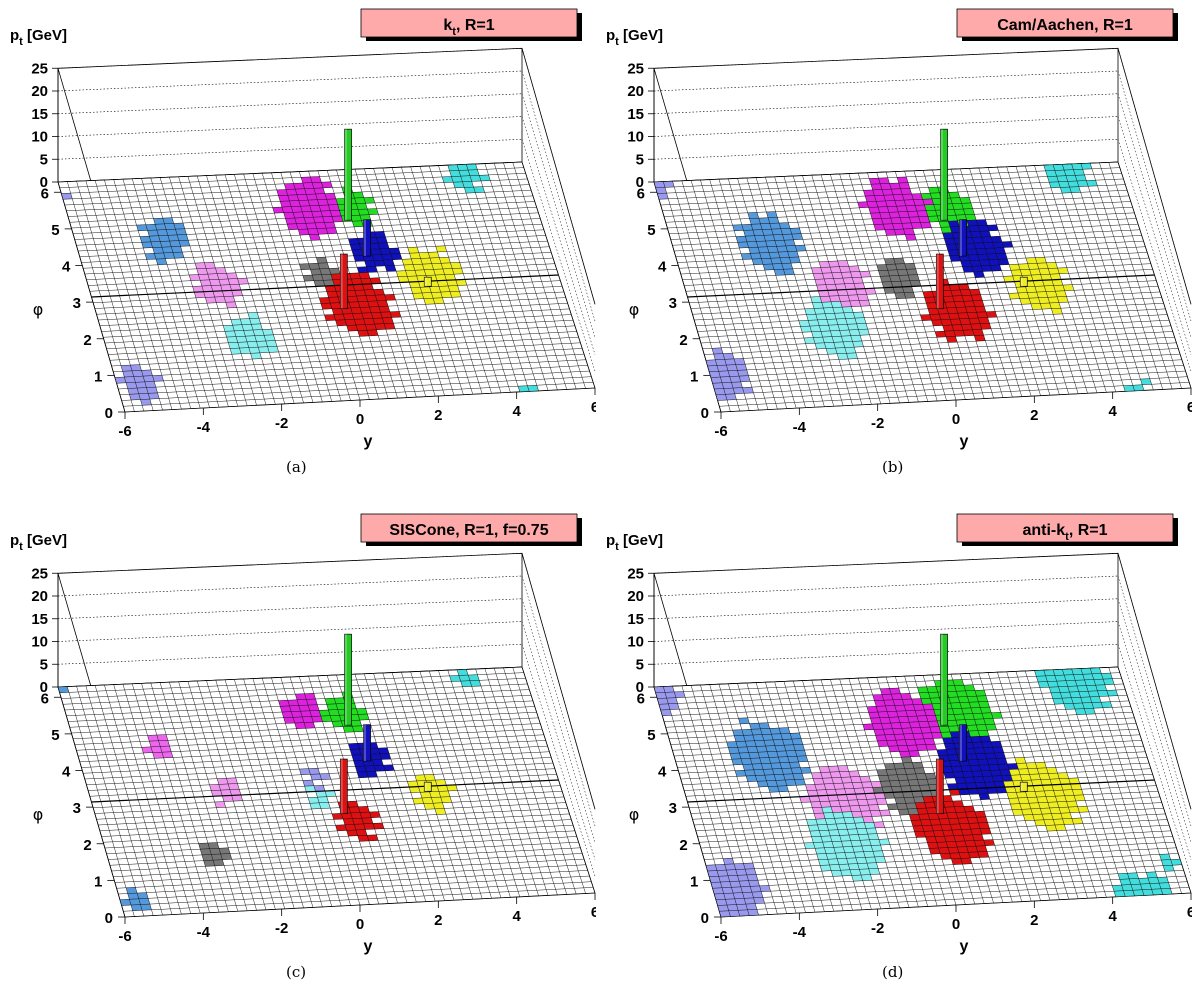  Describe the element at coordinates (617, 547) in the screenshot. I see `z-axis-label-sub: t` at that location.